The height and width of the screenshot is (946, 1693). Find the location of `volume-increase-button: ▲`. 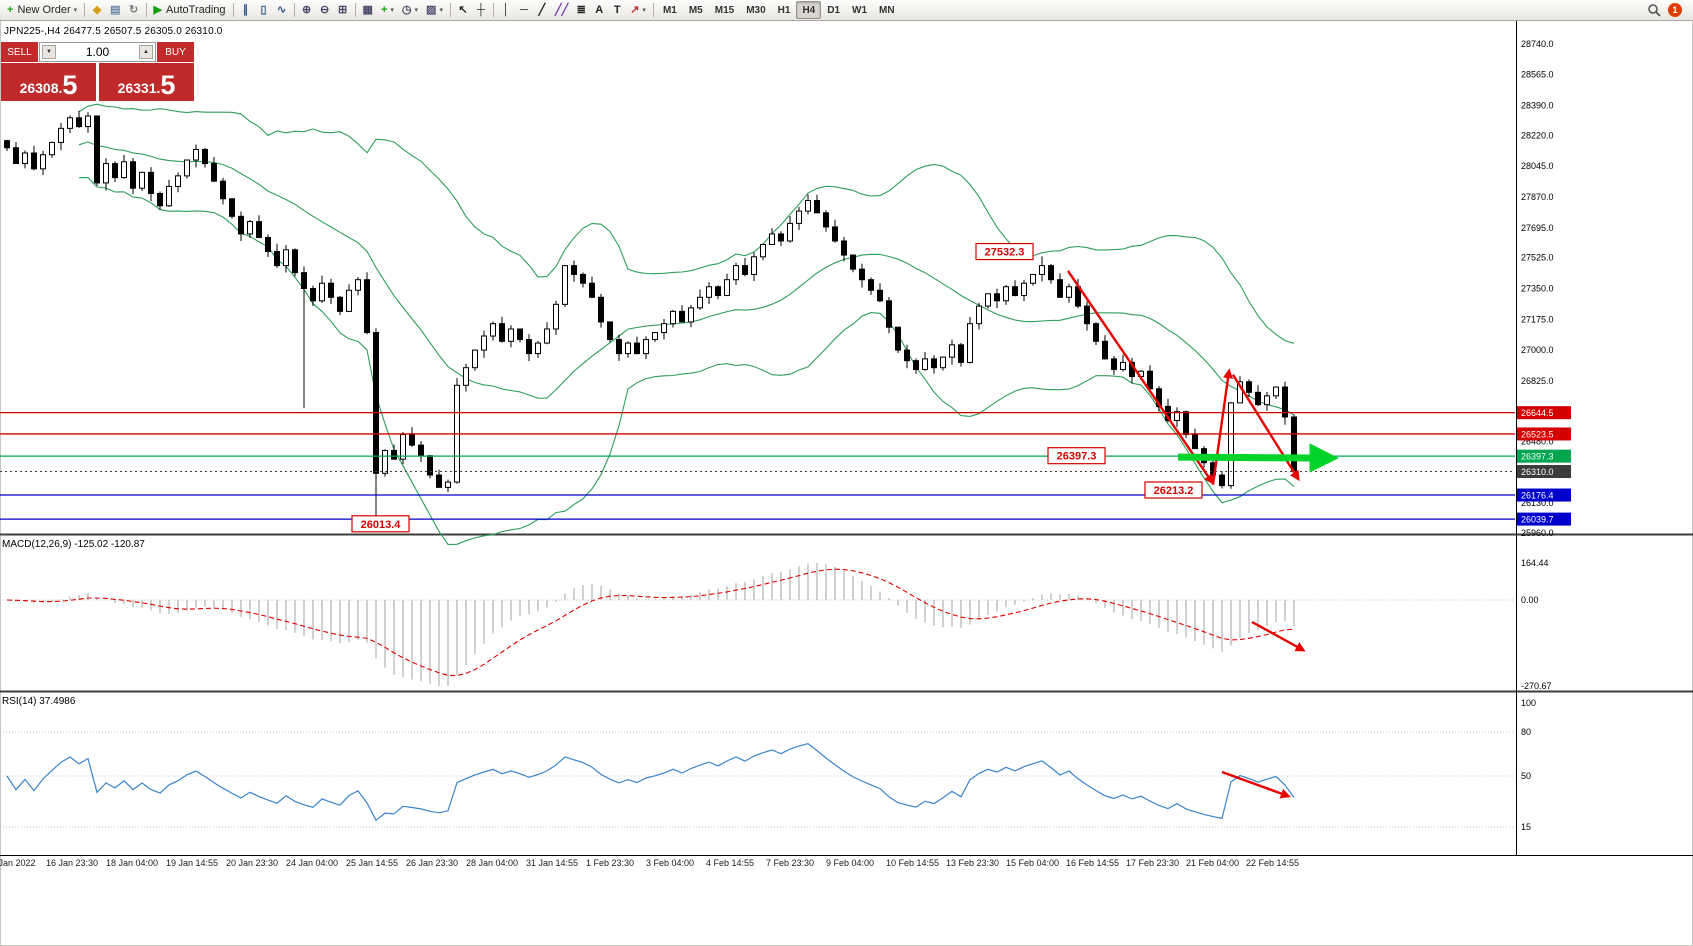

volume-increase-button: ▲ is located at coordinates (146, 52).